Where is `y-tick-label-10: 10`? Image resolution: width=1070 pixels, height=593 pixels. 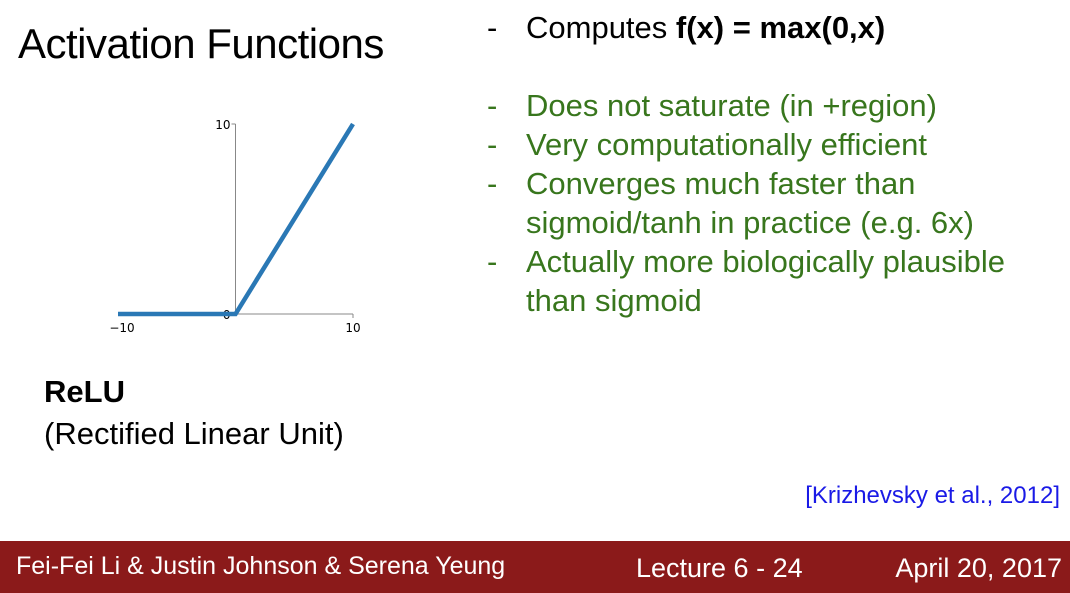 y-tick-label-10: 10 is located at coordinates (222, 125).